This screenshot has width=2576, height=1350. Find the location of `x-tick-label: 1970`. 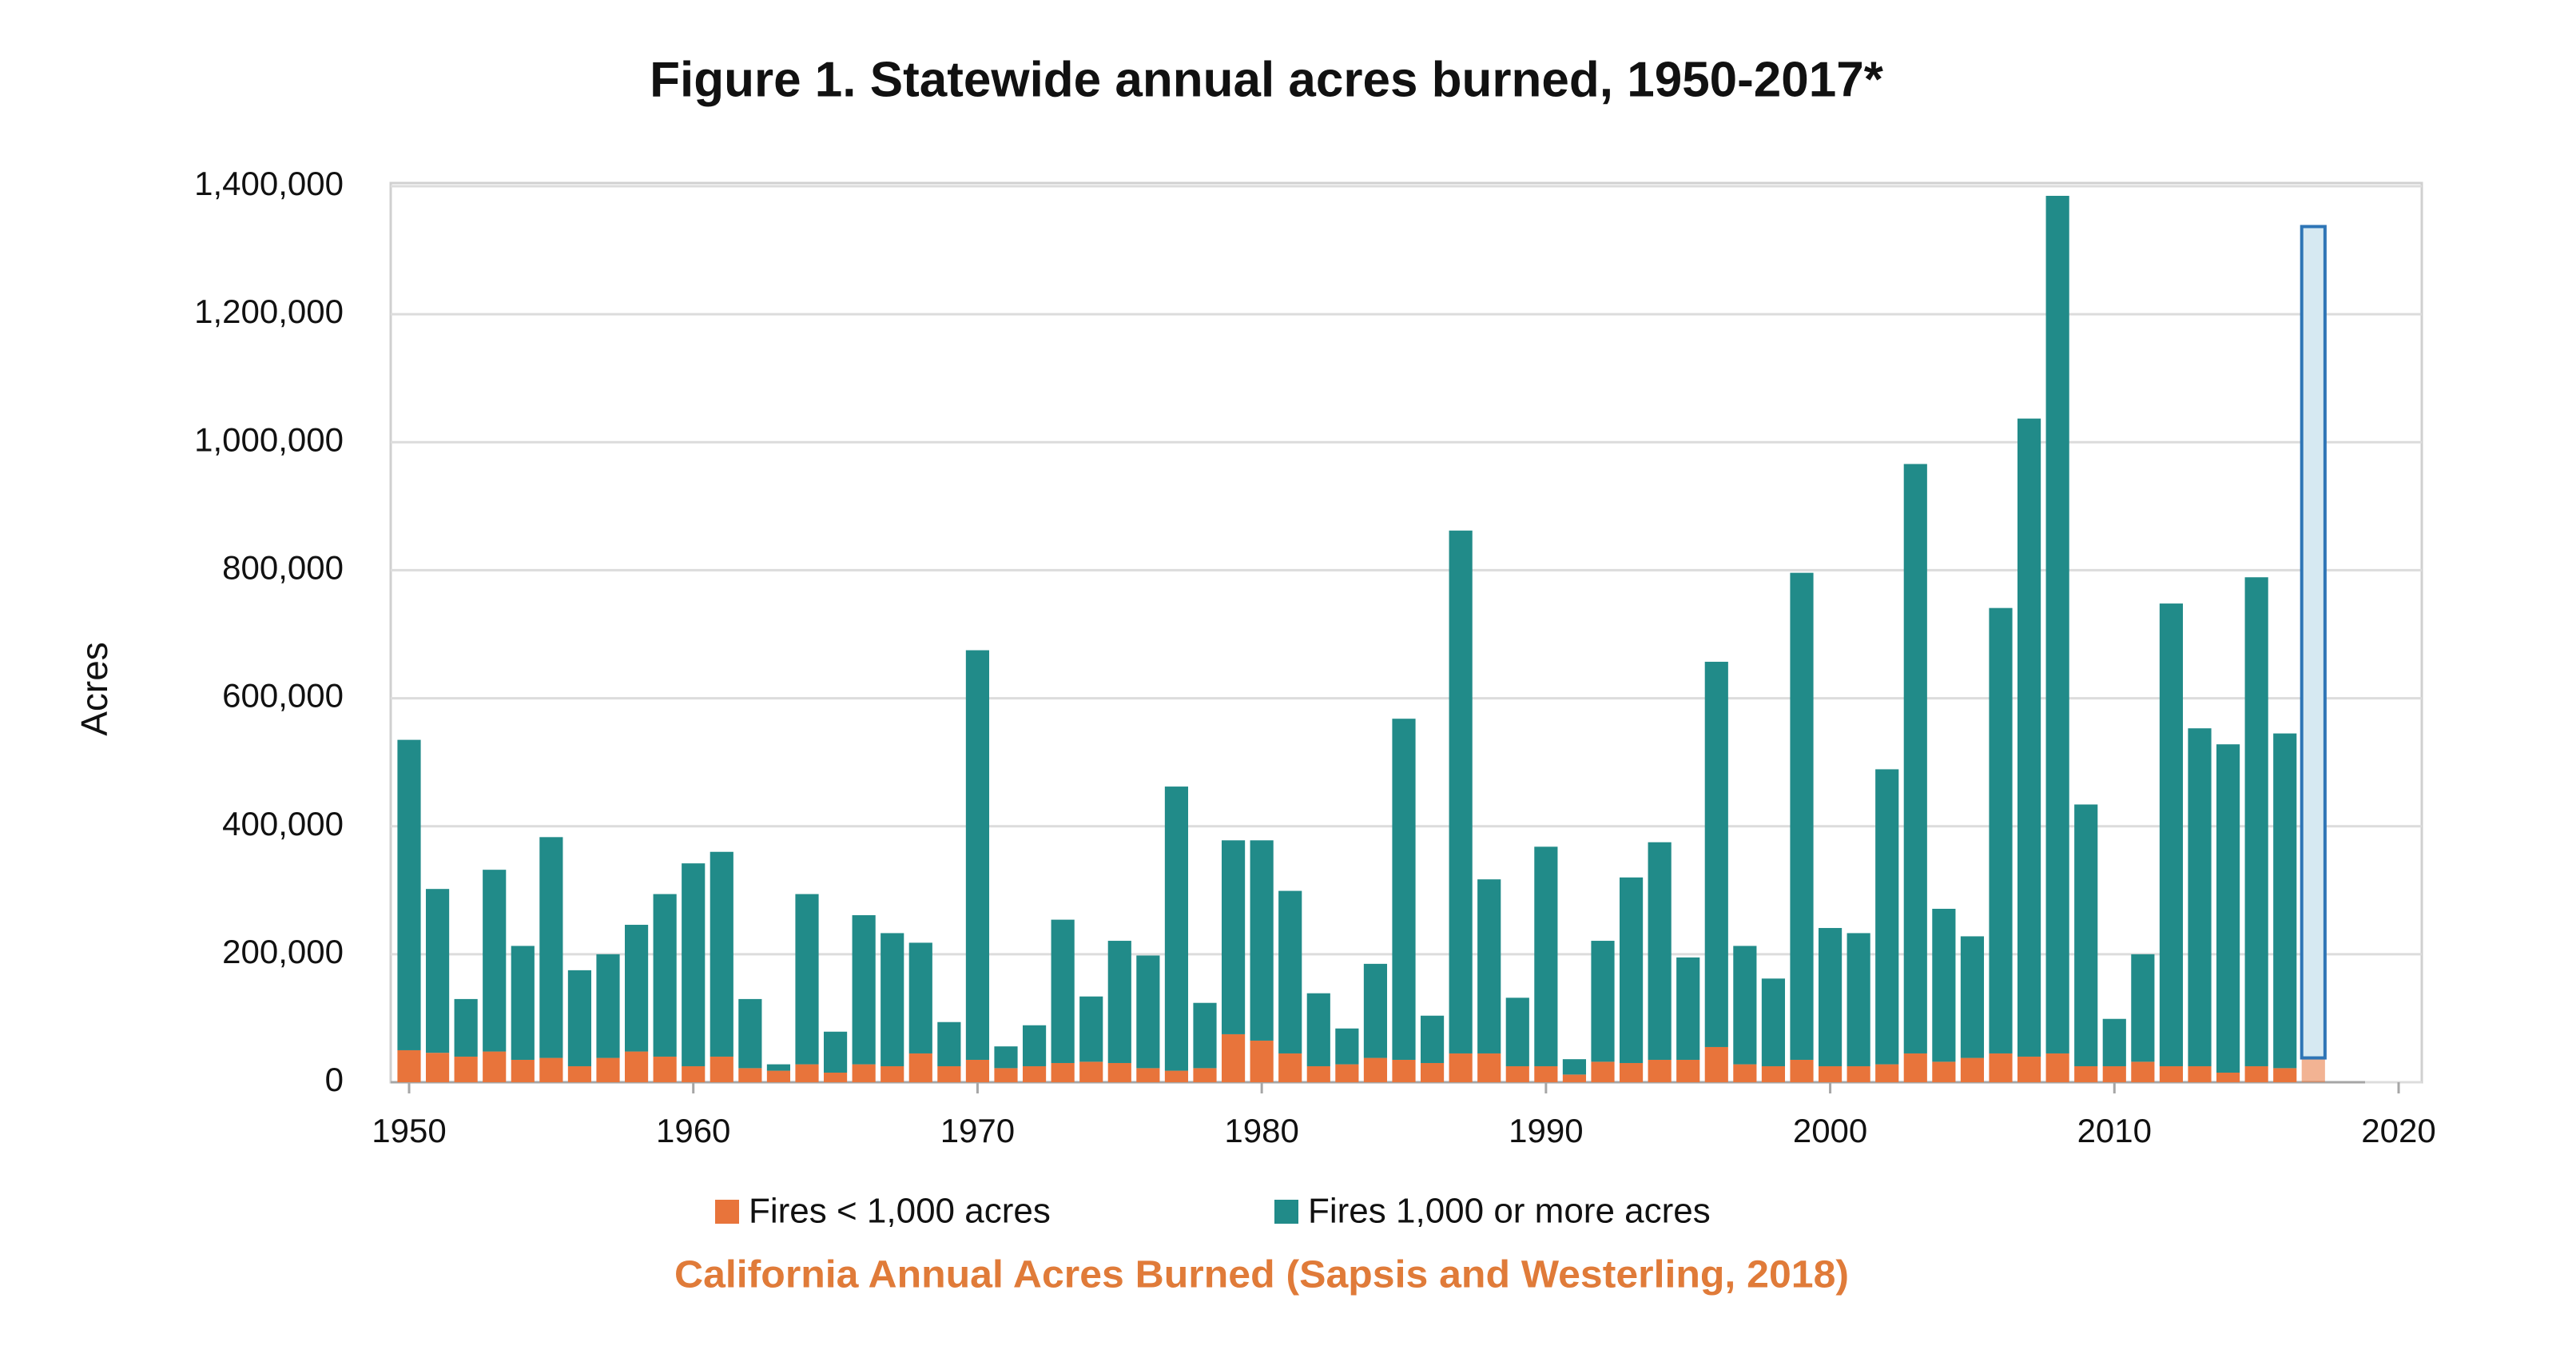

x-tick-label: 1970 is located at coordinates (977, 1130).